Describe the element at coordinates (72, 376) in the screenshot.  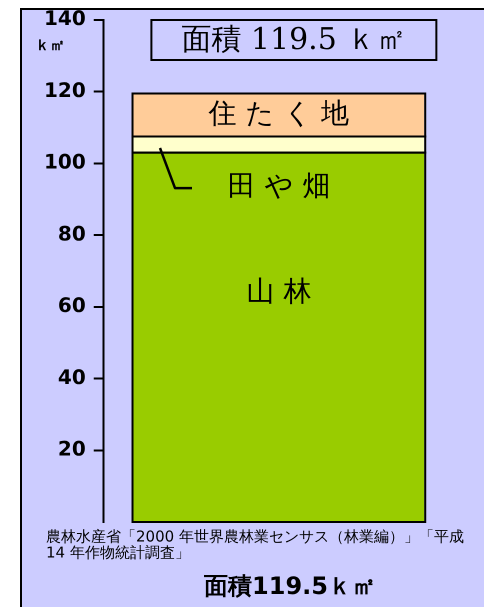
I see `y-tick-label: 40` at that location.